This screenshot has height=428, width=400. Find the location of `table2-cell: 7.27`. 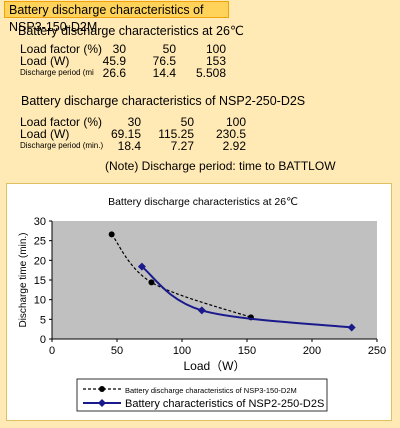

table2-cell: 7.27 is located at coordinates (182, 146).